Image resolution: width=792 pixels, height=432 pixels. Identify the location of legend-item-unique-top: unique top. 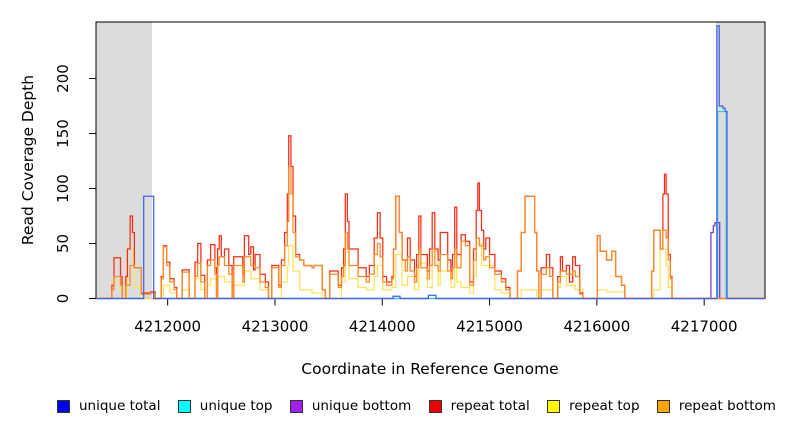
(225, 406).